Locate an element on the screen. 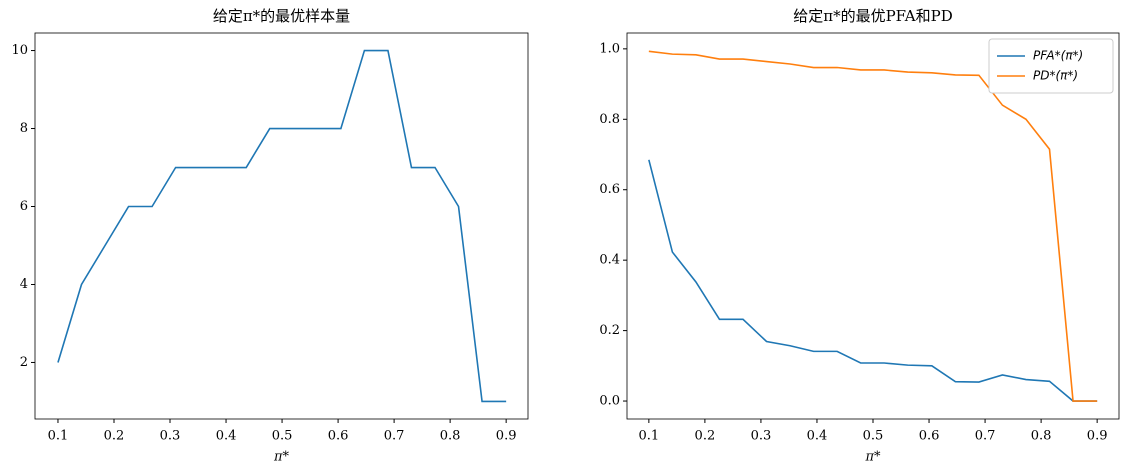 The height and width of the screenshot is (473, 1129). chart-title: 给定π*的最优PFA和PD is located at coordinates (873, 16).